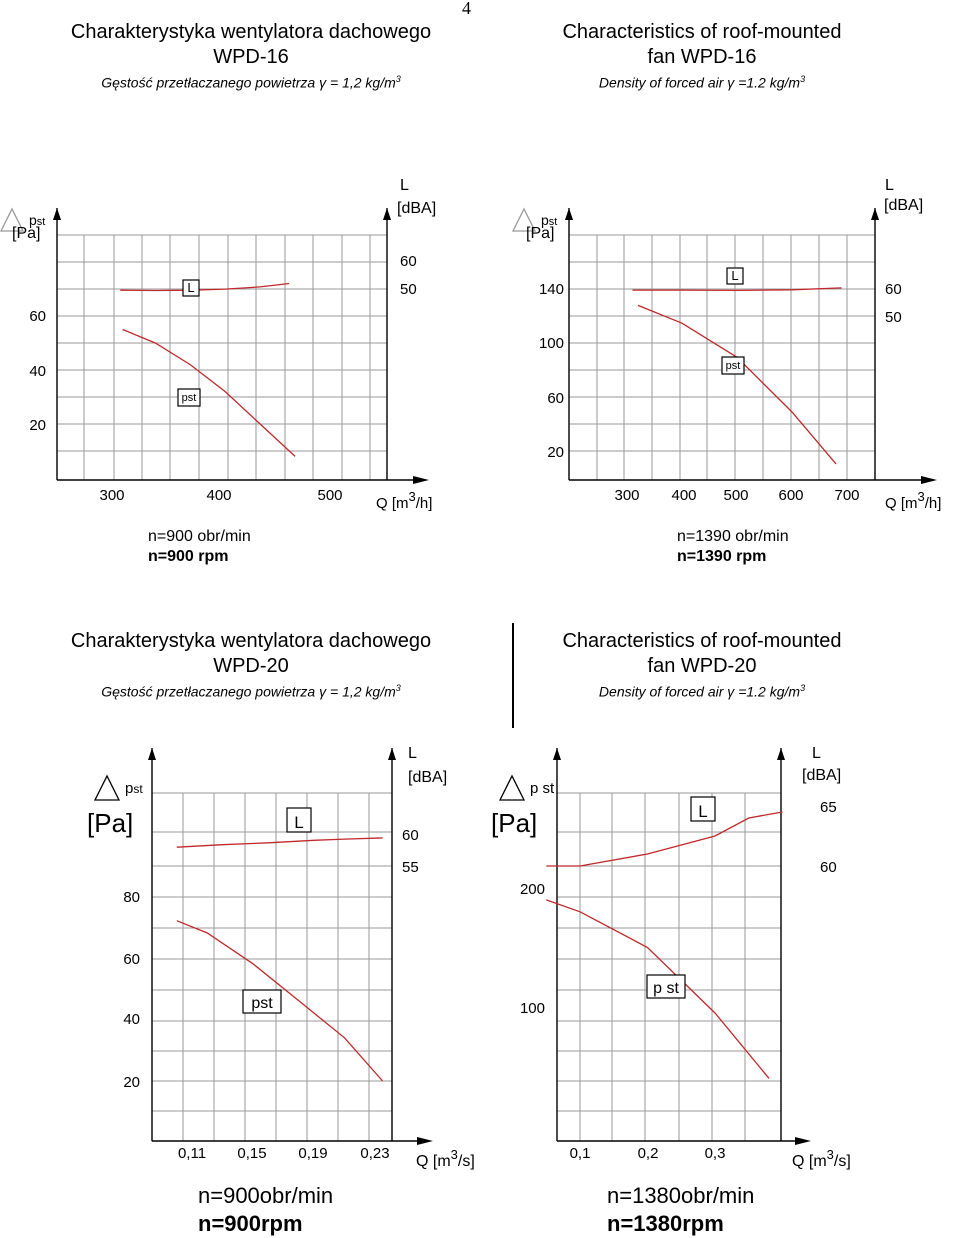 The height and width of the screenshot is (1238, 960). Describe the element at coordinates (131, 959) in the screenshot. I see `c3-left-tick-label: 60` at that location.